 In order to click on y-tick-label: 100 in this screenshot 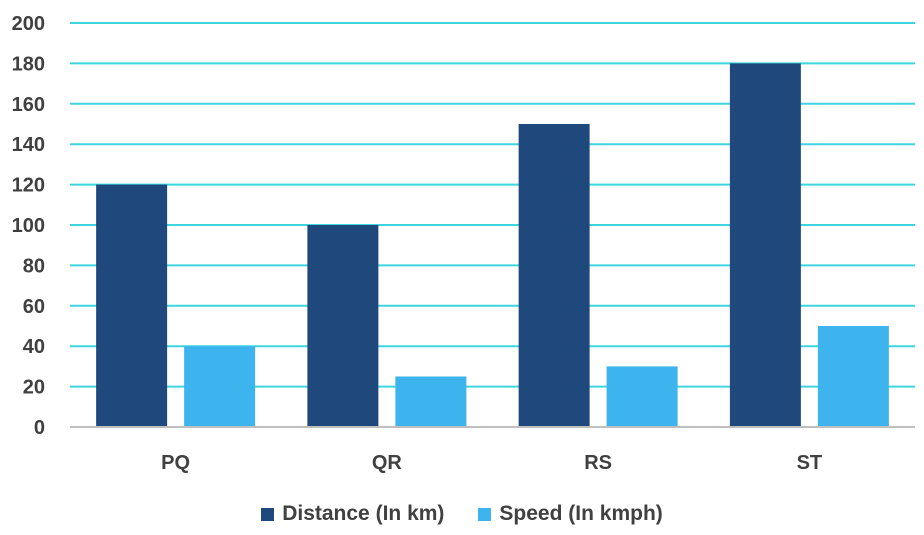, I will do `click(28, 226)`.